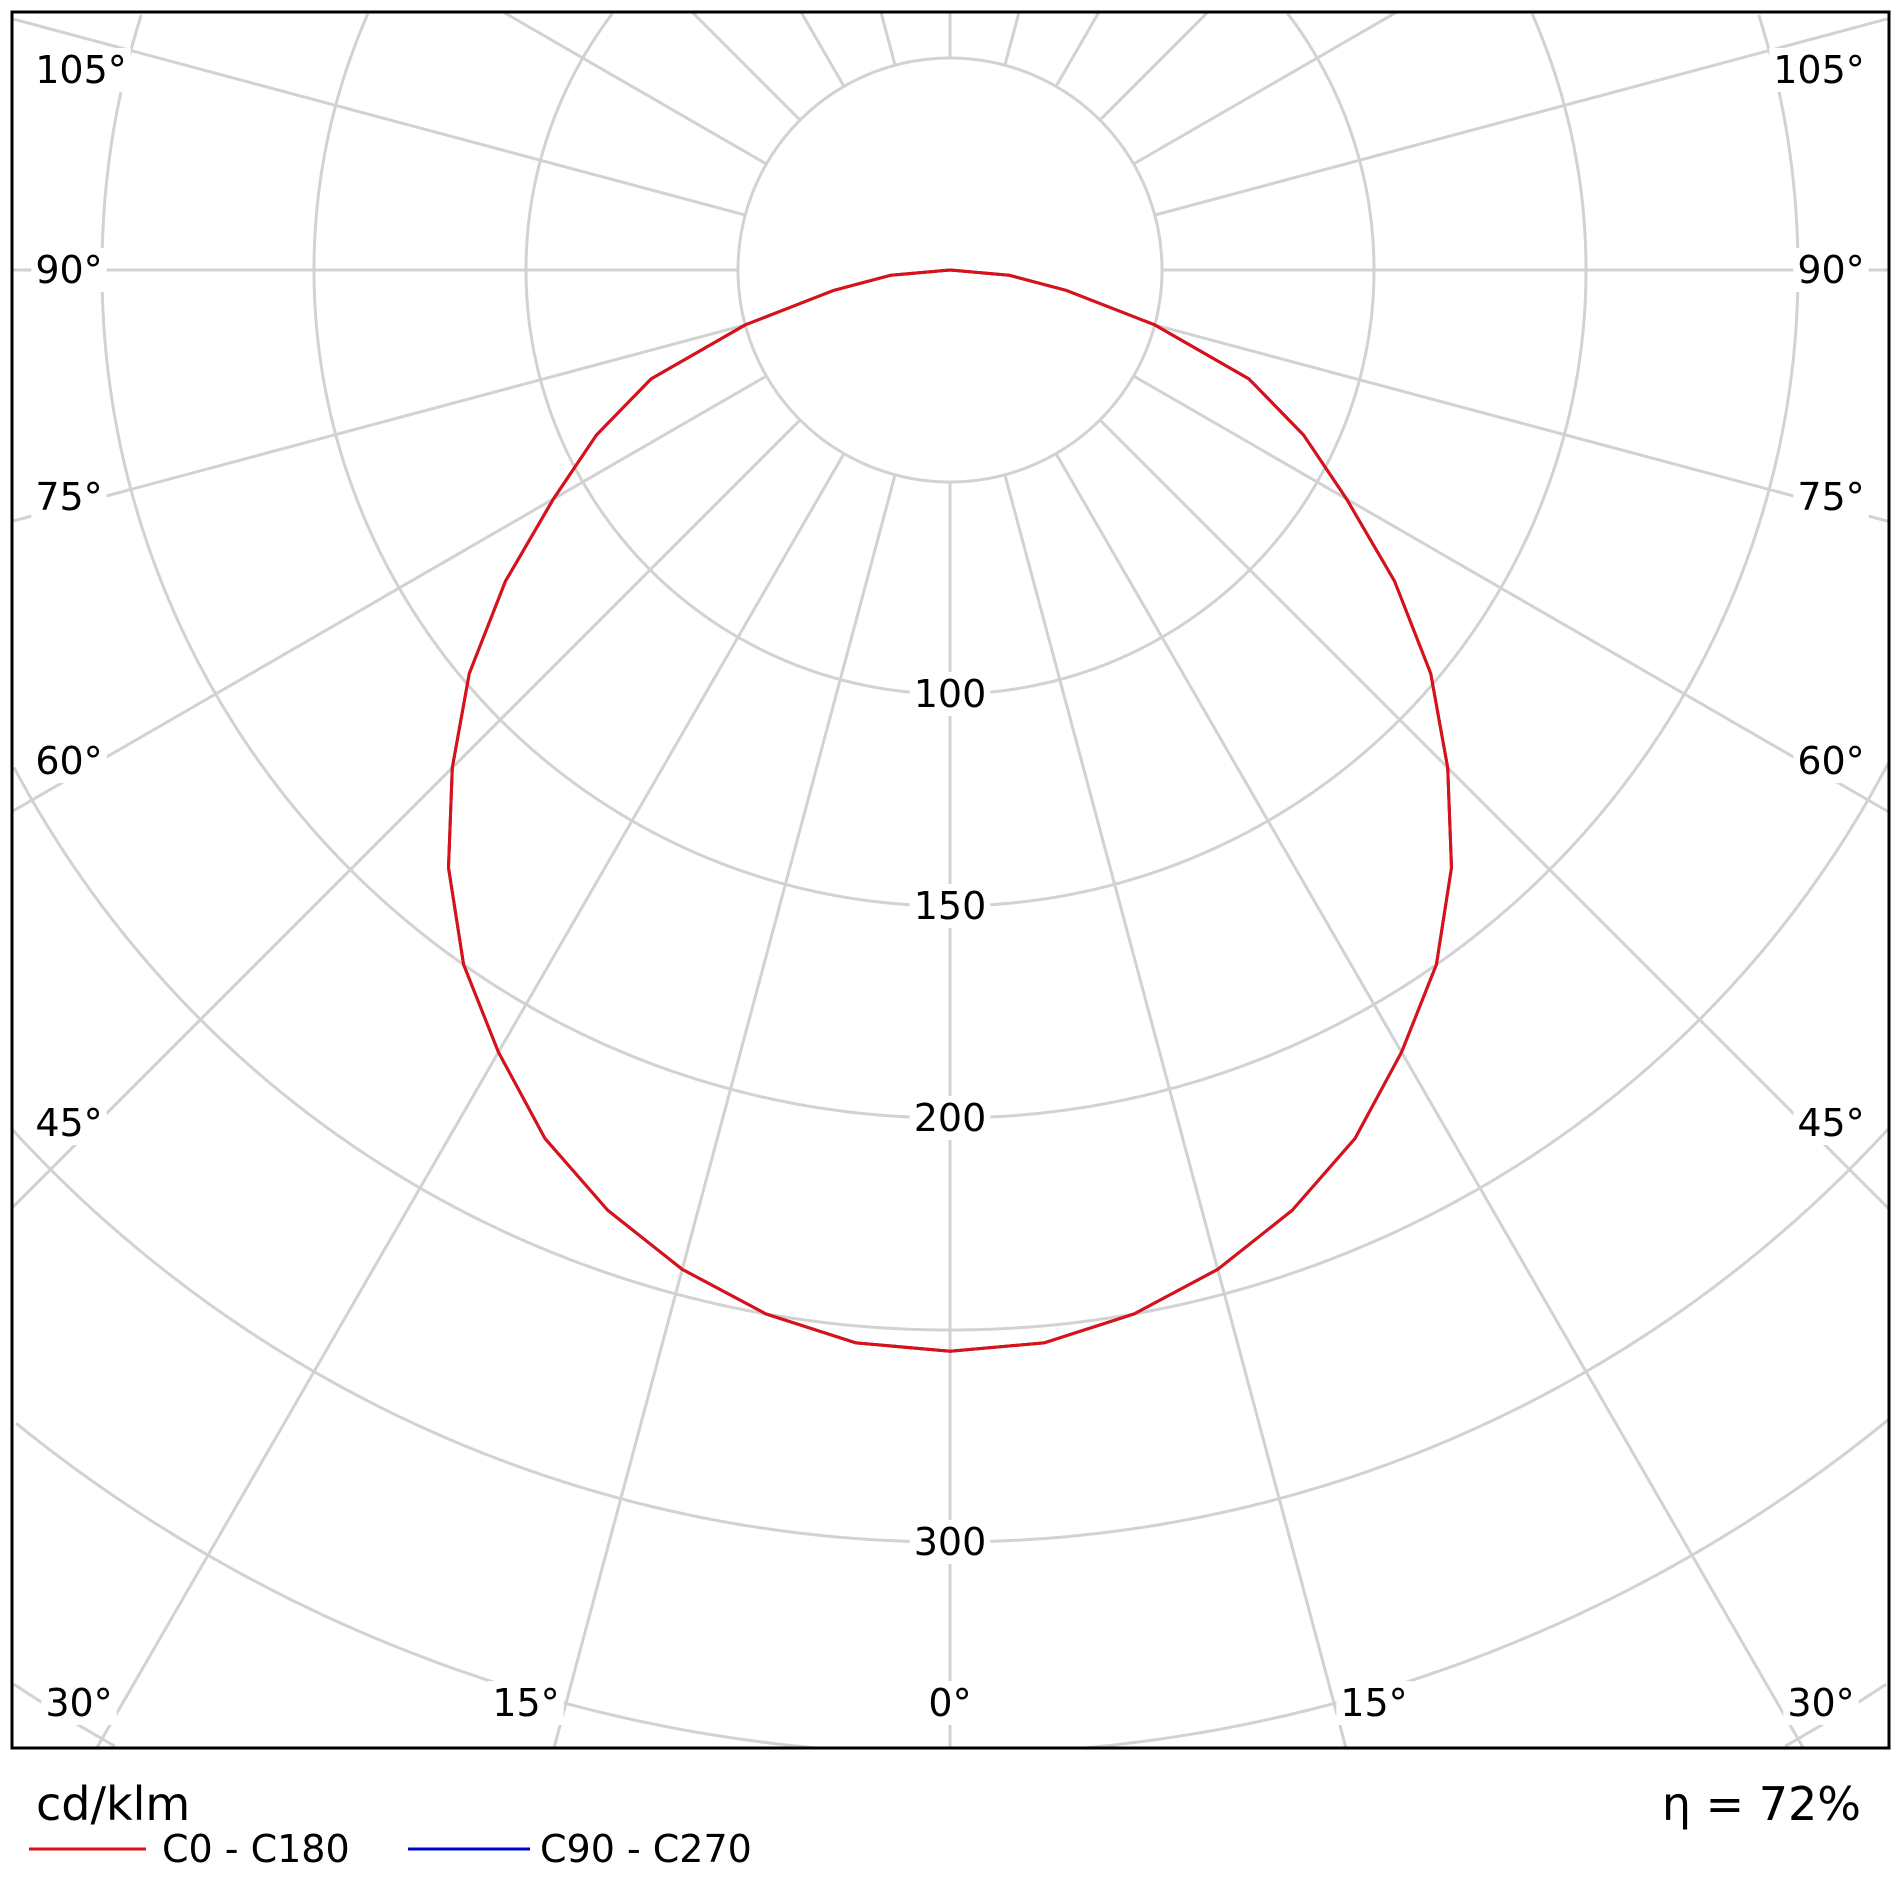  I want to click on legend-label-c90-c270: C90 - C270, so click(646, 1849).